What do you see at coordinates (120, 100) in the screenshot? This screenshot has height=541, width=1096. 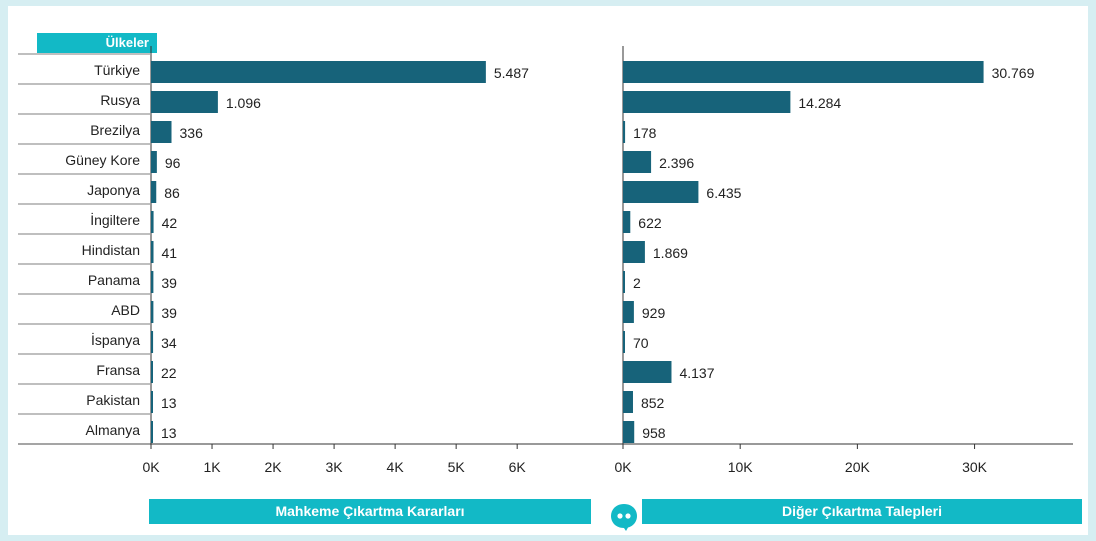 I see `category-label: Rusya` at bounding box center [120, 100].